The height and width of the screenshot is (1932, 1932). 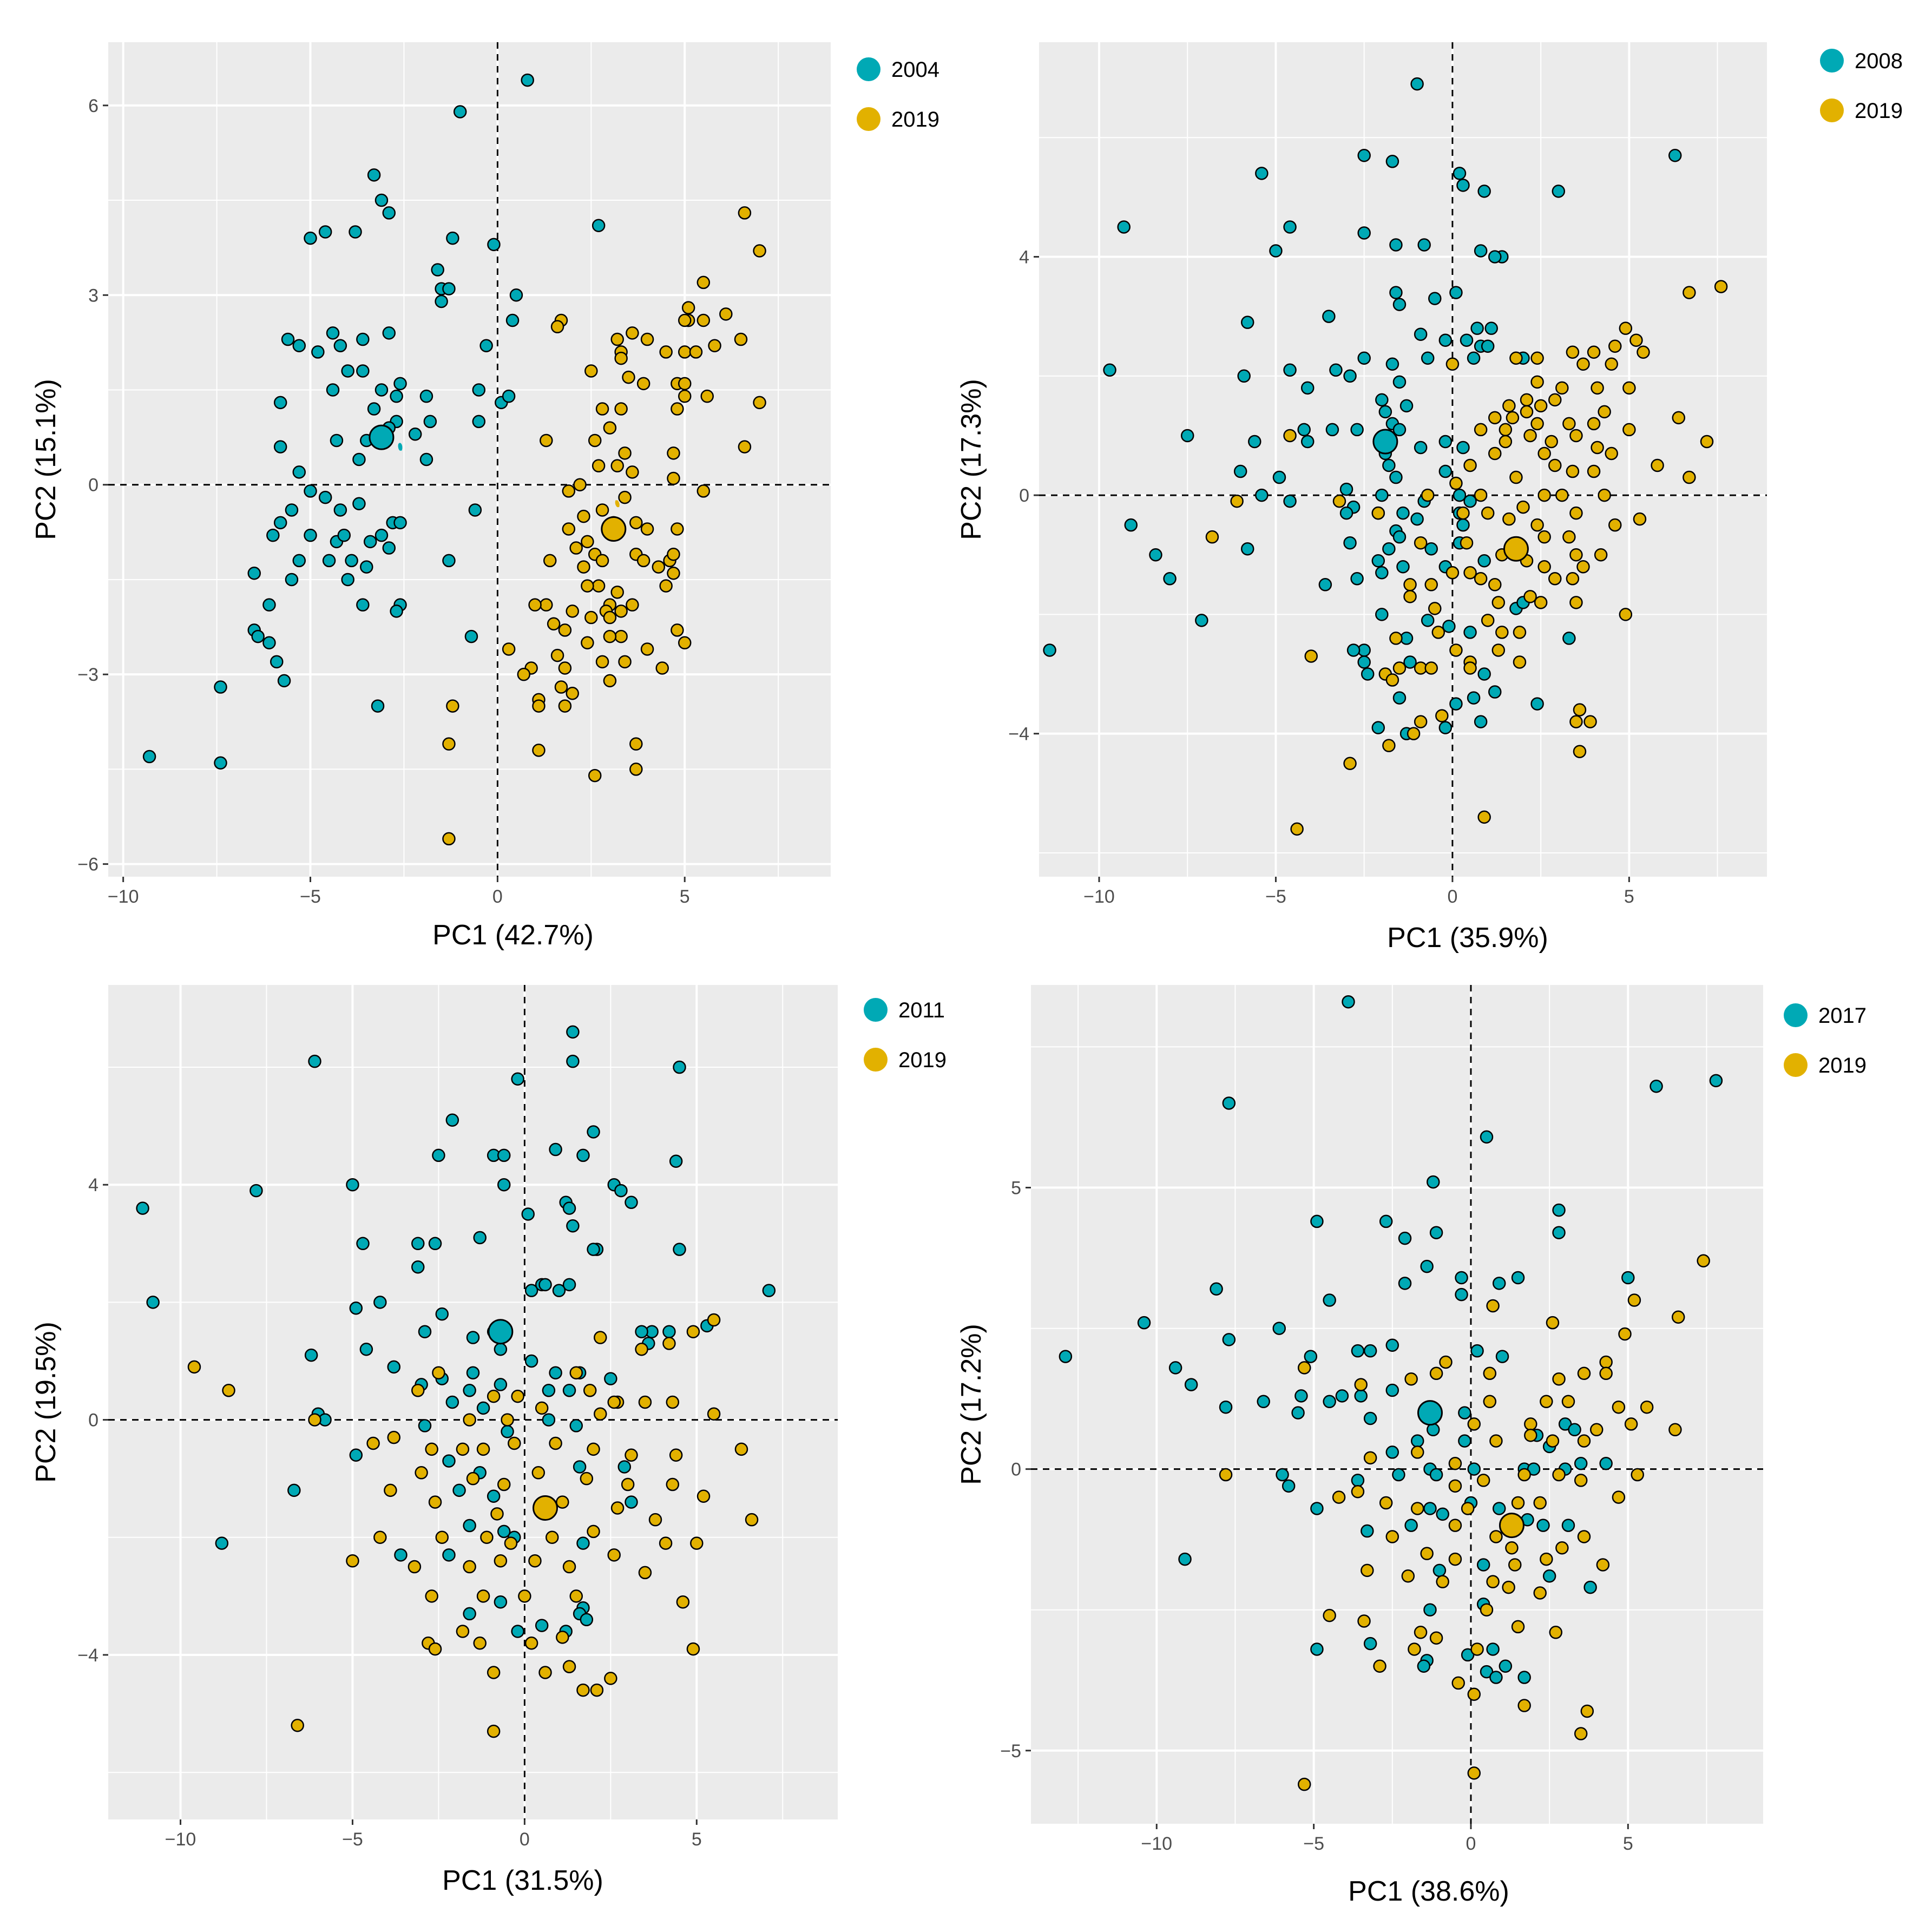 What do you see at coordinates (876, 1010) in the screenshot?
I see `legend-key-2011` at bounding box center [876, 1010].